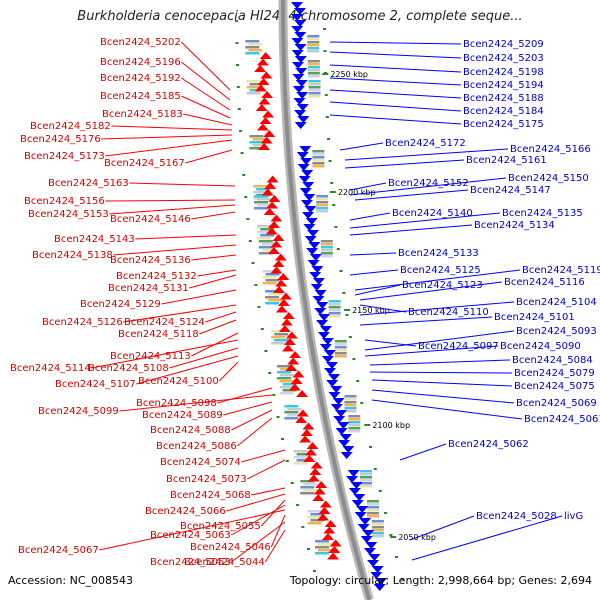 This screenshot has width=600, height=600. Describe the element at coordinates (562, 419) in the screenshot. I see `gene-label-right: Bcen2424_5061` at that location.